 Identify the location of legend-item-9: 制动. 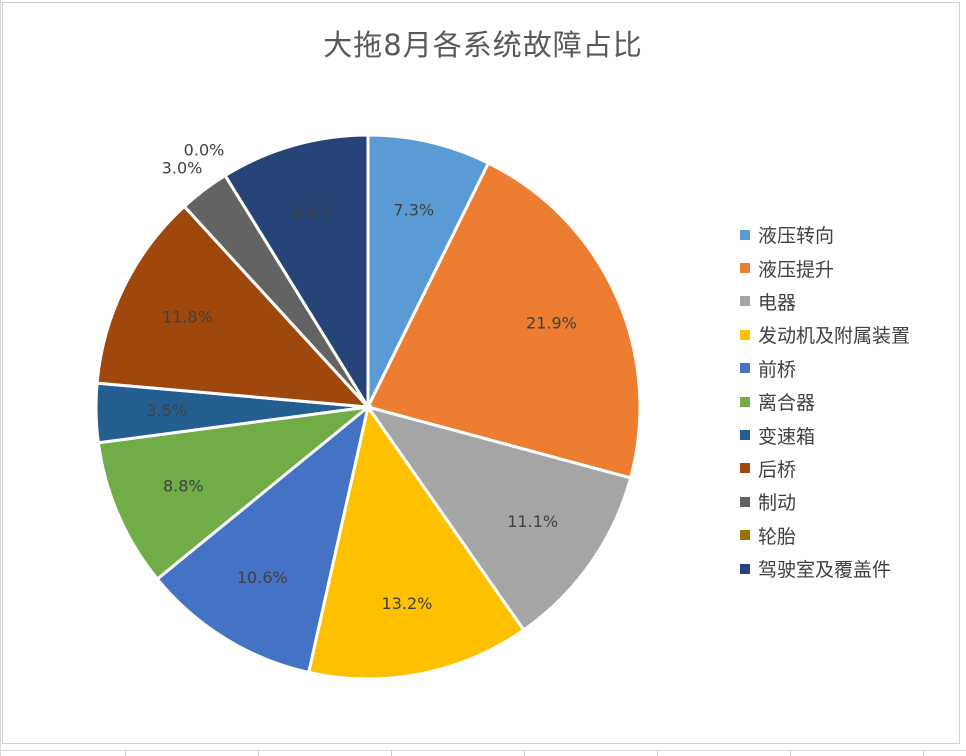
(825, 501).